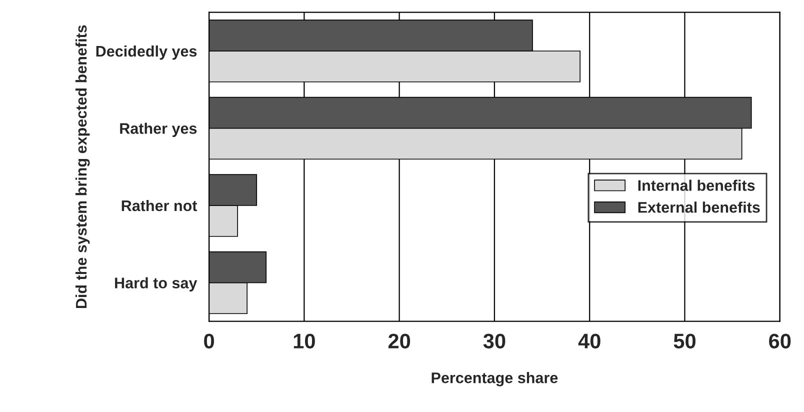  Describe the element at coordinates (494, 341) in the screenshot. I see `x-tick-label: 30` at that location.